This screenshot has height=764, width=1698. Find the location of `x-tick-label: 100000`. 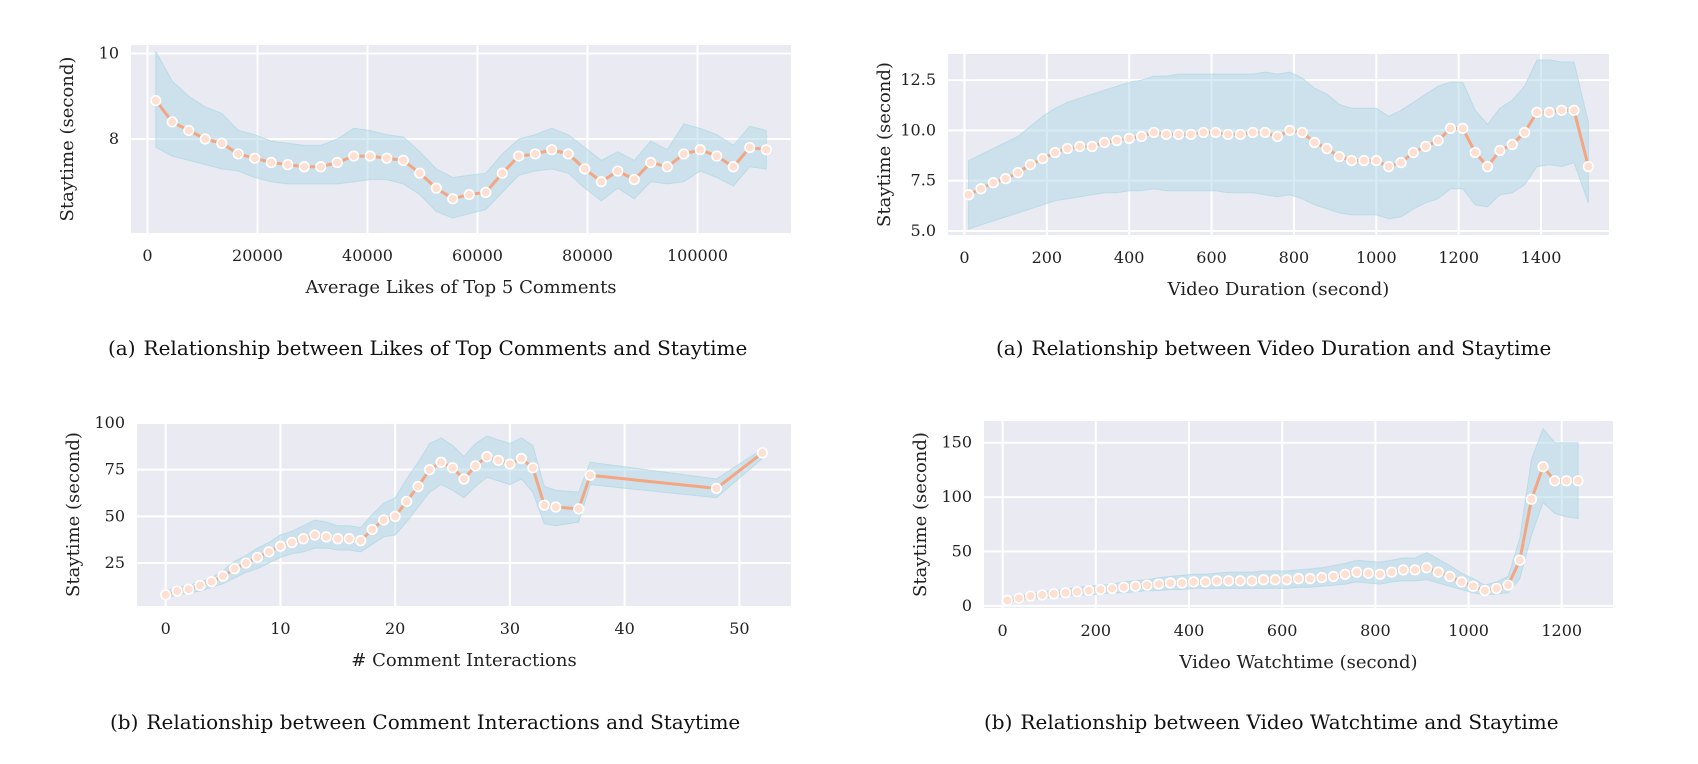

x-tick-label: 100000 is located at coordinates (697, 255).